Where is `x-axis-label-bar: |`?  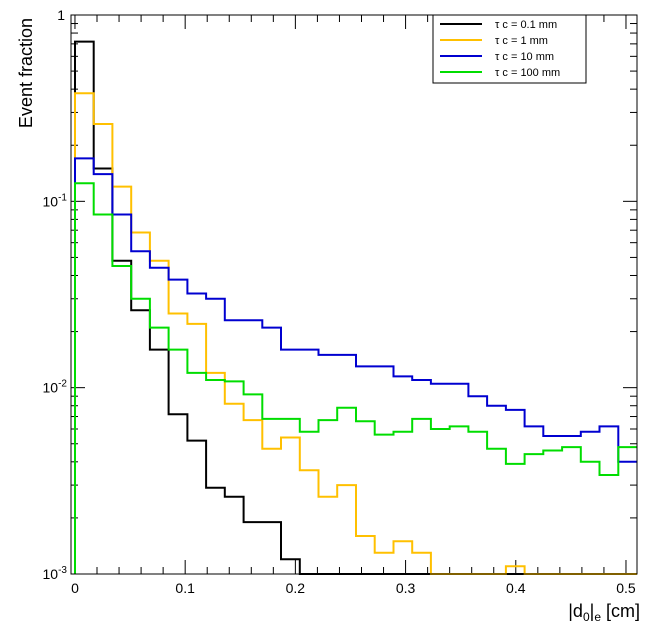 x-axis-label-bar: | is located at coordinates (592, 611).